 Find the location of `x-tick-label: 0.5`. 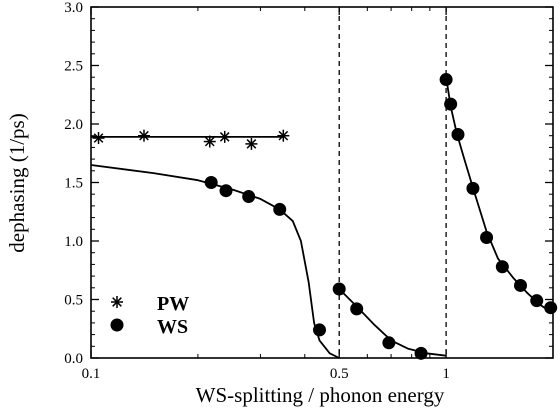

x-tick-label: 0.5 is located at coordinates (339, 374).